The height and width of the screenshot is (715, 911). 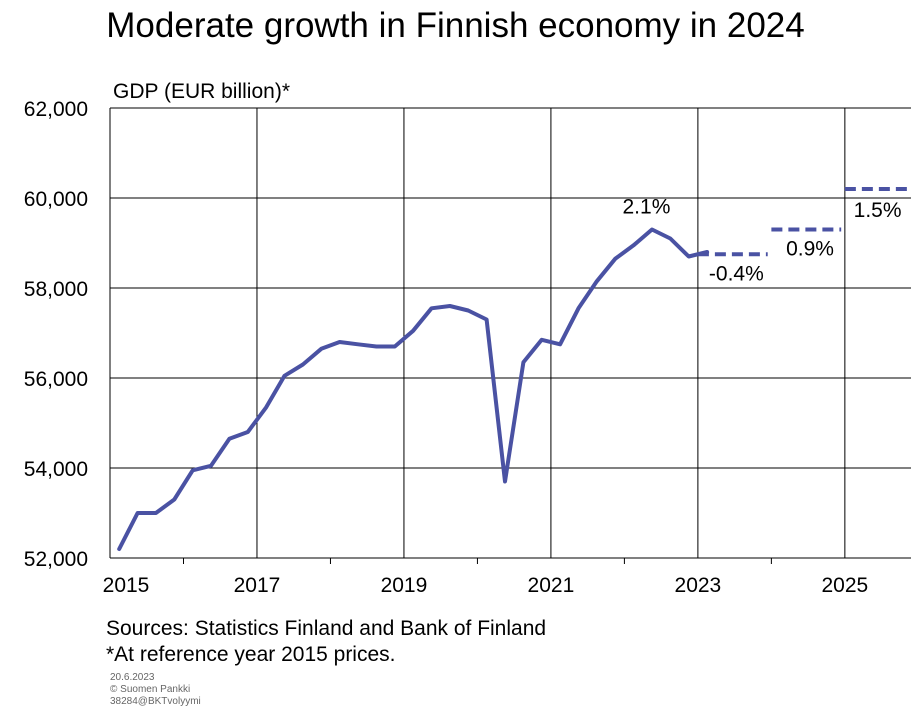 I want to click on forecast-label: -0.4%, so click(x=736, y=273).